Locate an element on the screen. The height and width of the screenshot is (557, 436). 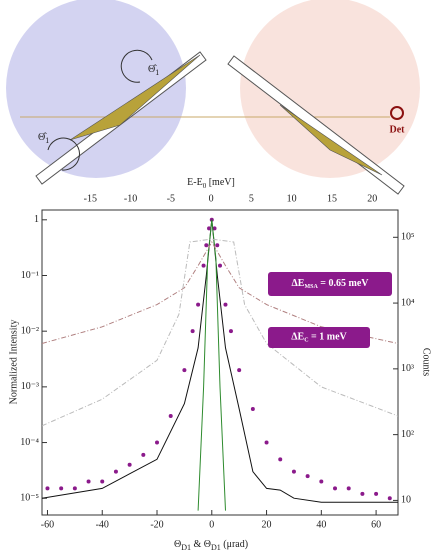
y-tick-label: 10⁻² is located at coordinates (30, 330).